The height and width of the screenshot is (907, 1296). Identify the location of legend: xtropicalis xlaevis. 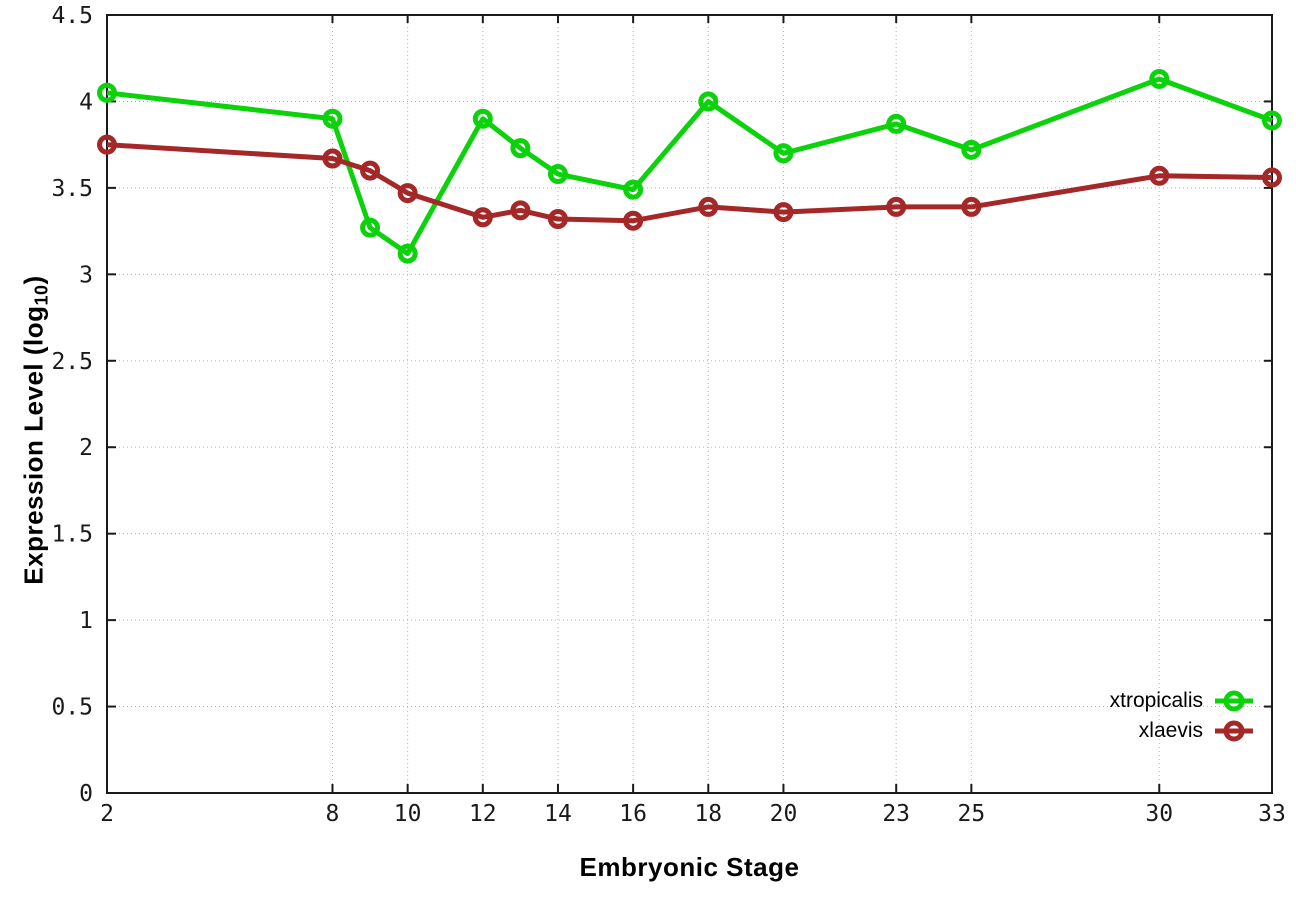
(1181, 716).